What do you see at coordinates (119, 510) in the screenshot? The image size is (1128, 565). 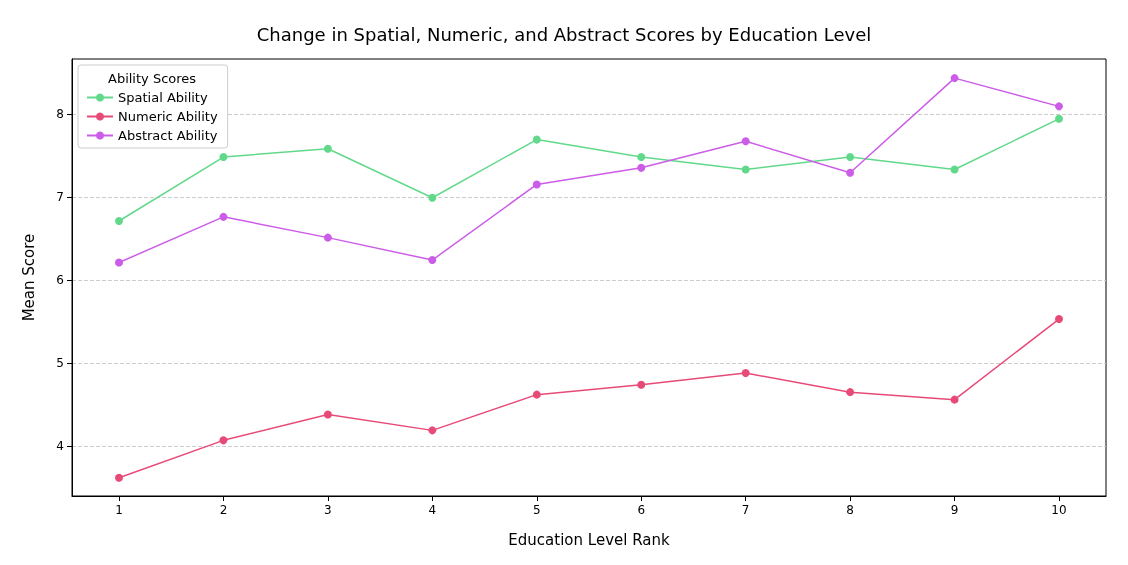 I see `x-tick-label: 1` at bounding box center [119, 510].